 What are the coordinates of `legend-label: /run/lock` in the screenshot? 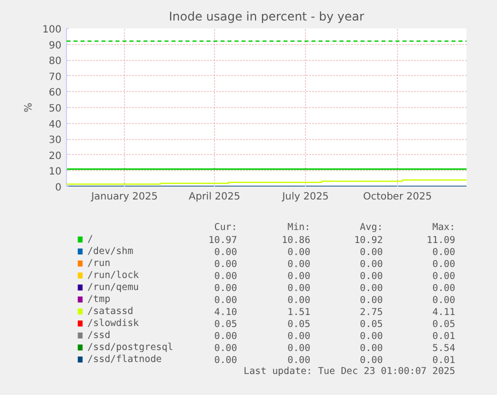 It's located at (113, 275).